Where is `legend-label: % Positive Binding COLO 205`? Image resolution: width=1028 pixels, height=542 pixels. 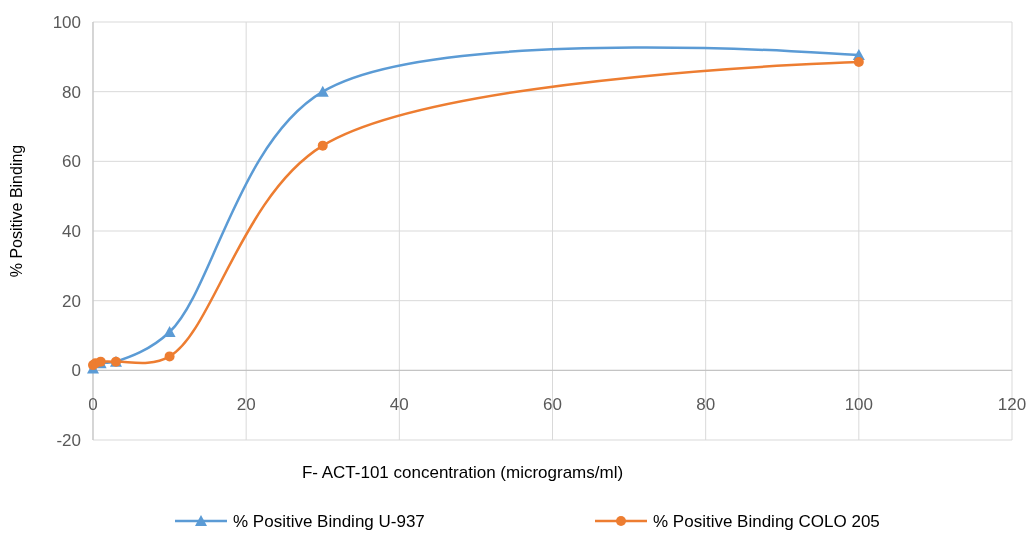
legend-label: % Positive Binding COLO 205 is located at coordinates (766, 521).